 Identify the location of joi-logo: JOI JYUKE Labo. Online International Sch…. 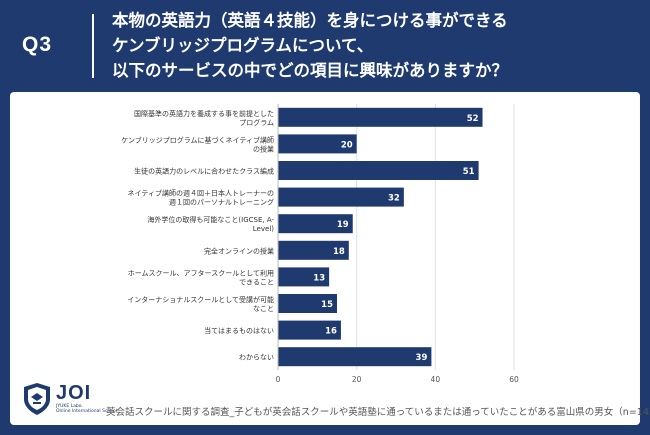
(82, 401).